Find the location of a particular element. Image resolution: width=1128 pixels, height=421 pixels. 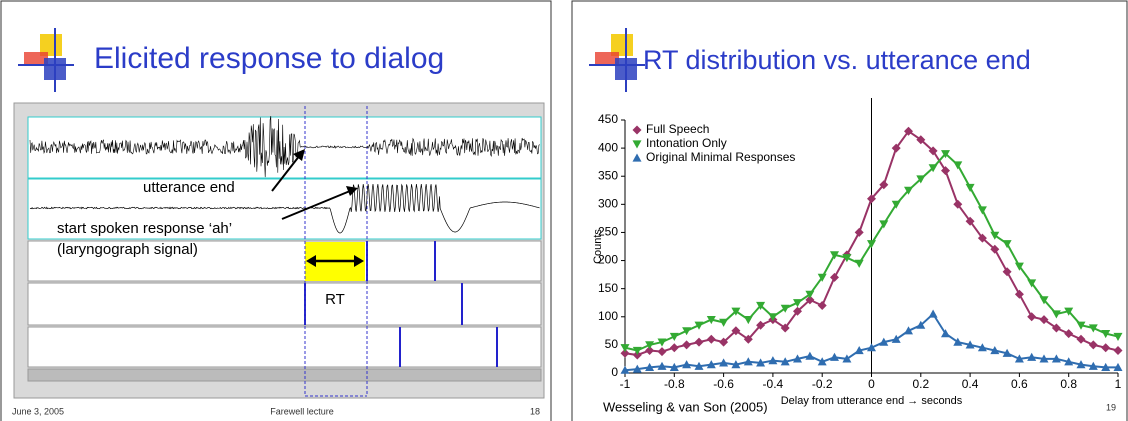

y-tick-label: 450 is located at coordinates (608, 119).